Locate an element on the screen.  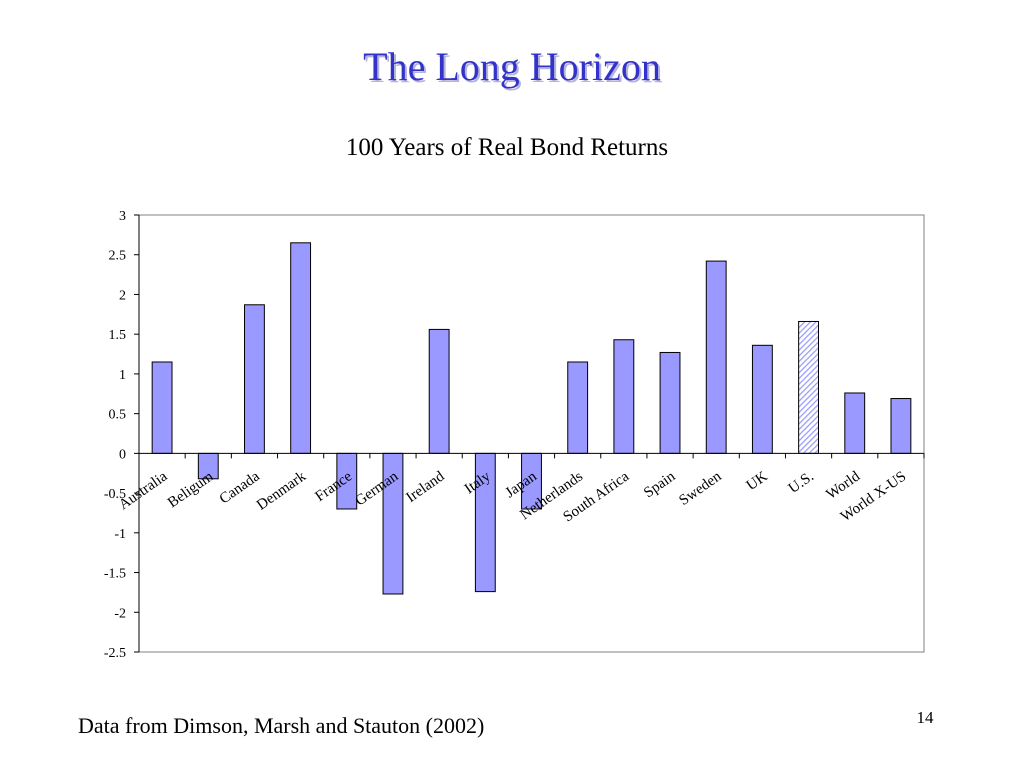
y-tick-label: -0.5 is located at coordinates (115, 494).